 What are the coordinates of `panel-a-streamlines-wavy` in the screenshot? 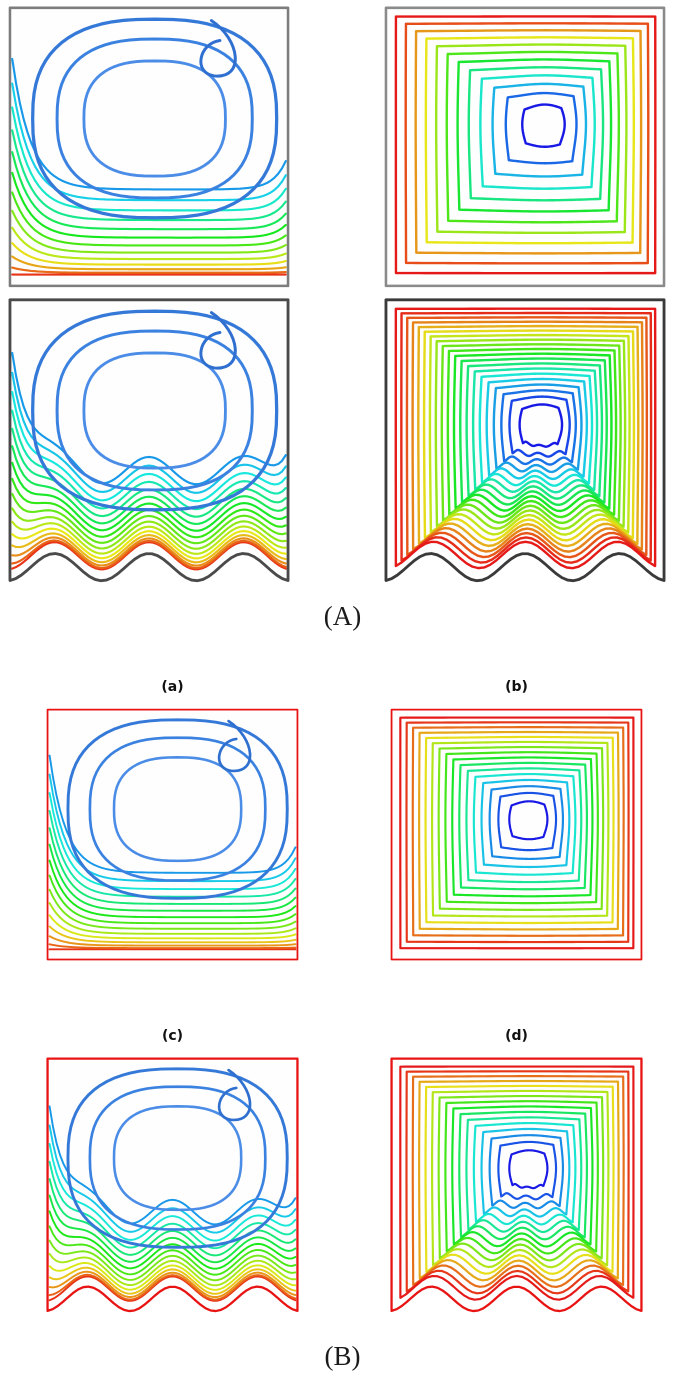 It's located at (149, 440).